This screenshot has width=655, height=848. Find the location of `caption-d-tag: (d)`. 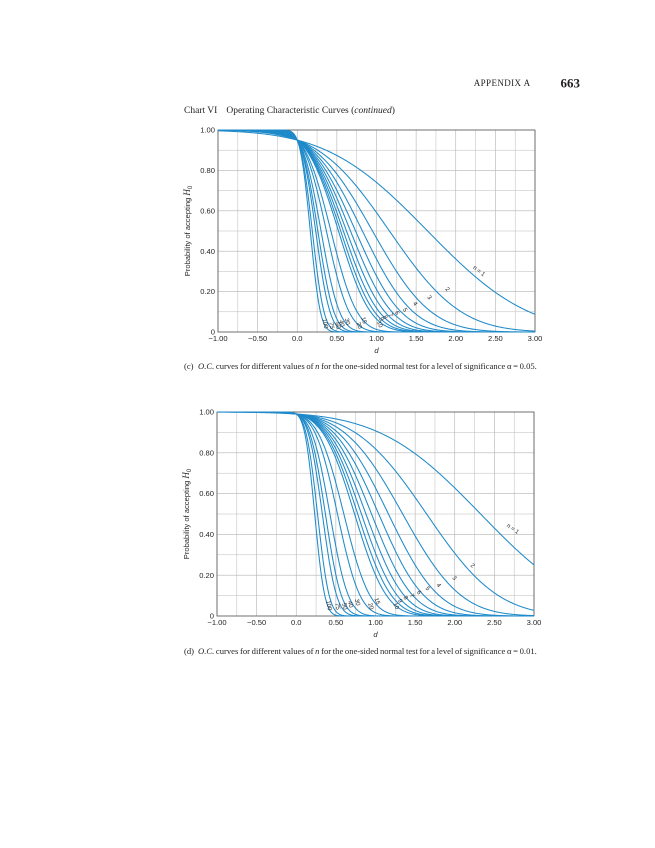

caption-d-tag: (d) is located at coordinates (189, 651).